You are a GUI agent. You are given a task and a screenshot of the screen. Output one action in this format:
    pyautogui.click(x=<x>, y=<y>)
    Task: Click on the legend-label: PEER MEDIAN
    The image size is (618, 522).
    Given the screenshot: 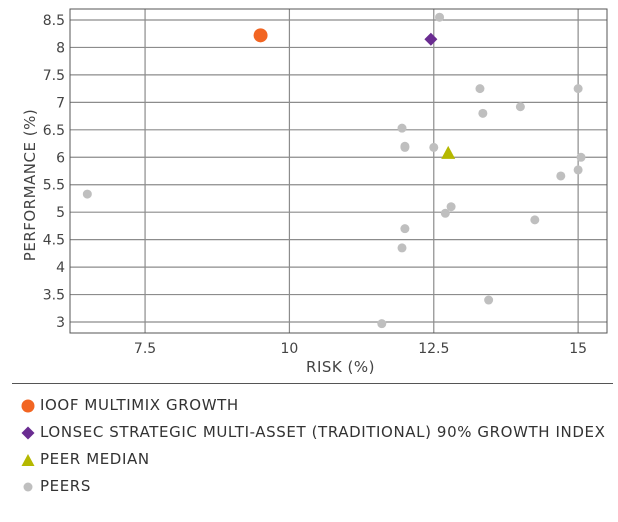 What is the action you would take?
    pyautogui.click(x=95, y=459)
    